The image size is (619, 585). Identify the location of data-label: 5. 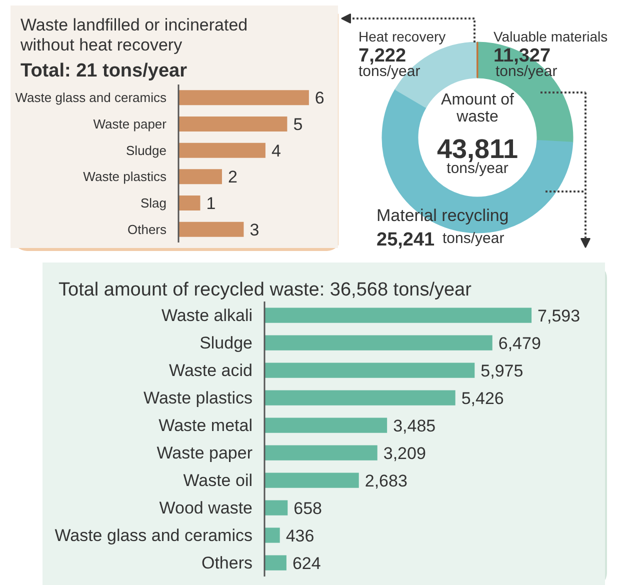
(298, 124).